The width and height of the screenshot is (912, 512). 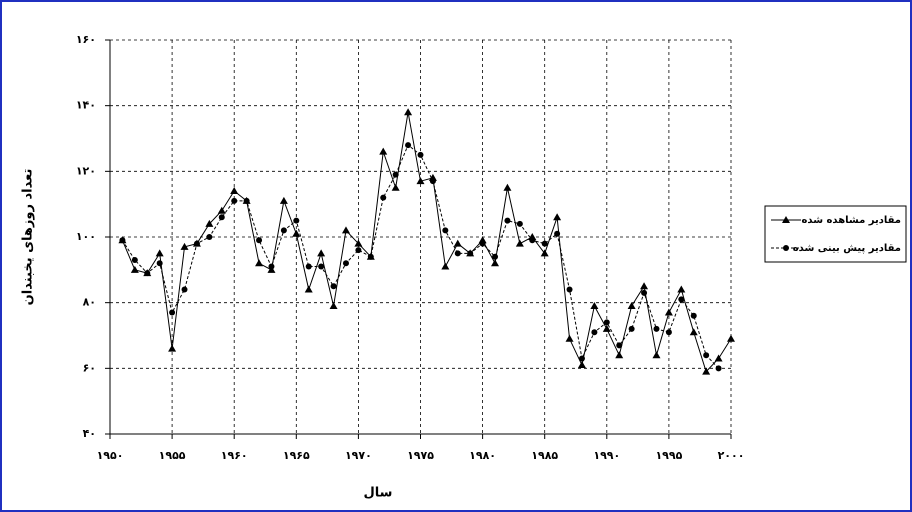 What do you see at coordinates (110, 455) in the screenshot?
I see `x-tick-label: ۱۹۵۰` at bounding box center [110, 455].